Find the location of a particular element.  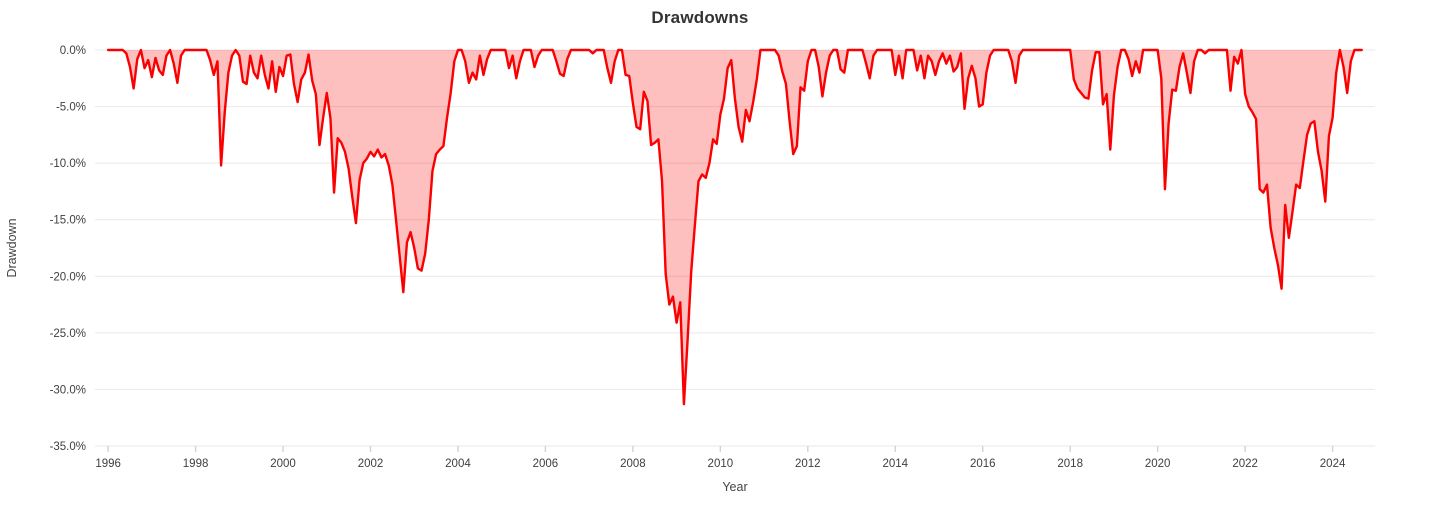

x-tick-label: 2014 is located at coordinates (895, 464).